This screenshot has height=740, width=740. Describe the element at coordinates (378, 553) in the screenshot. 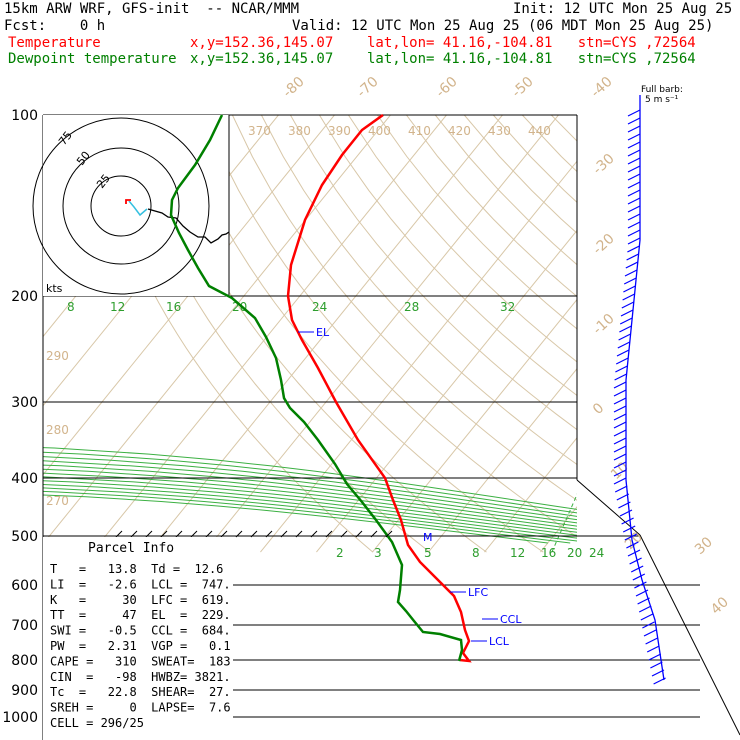

I see `mixing-ratio-label: 3` at that location.